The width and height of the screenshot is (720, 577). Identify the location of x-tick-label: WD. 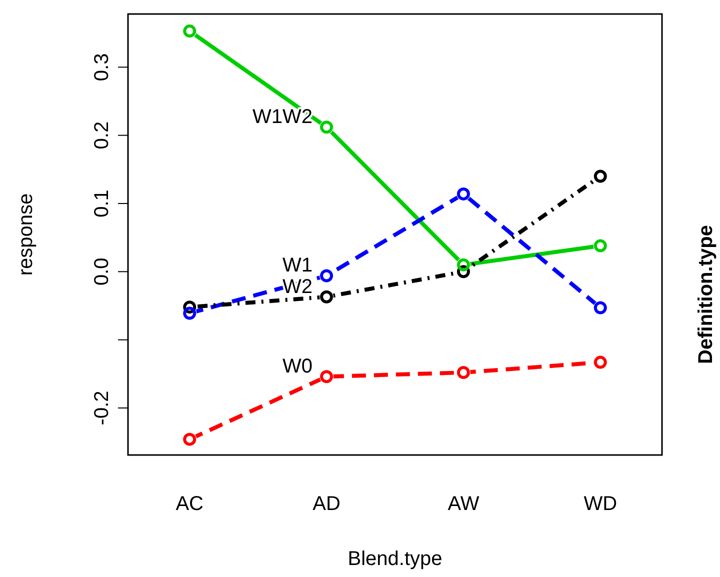
(601, 504).